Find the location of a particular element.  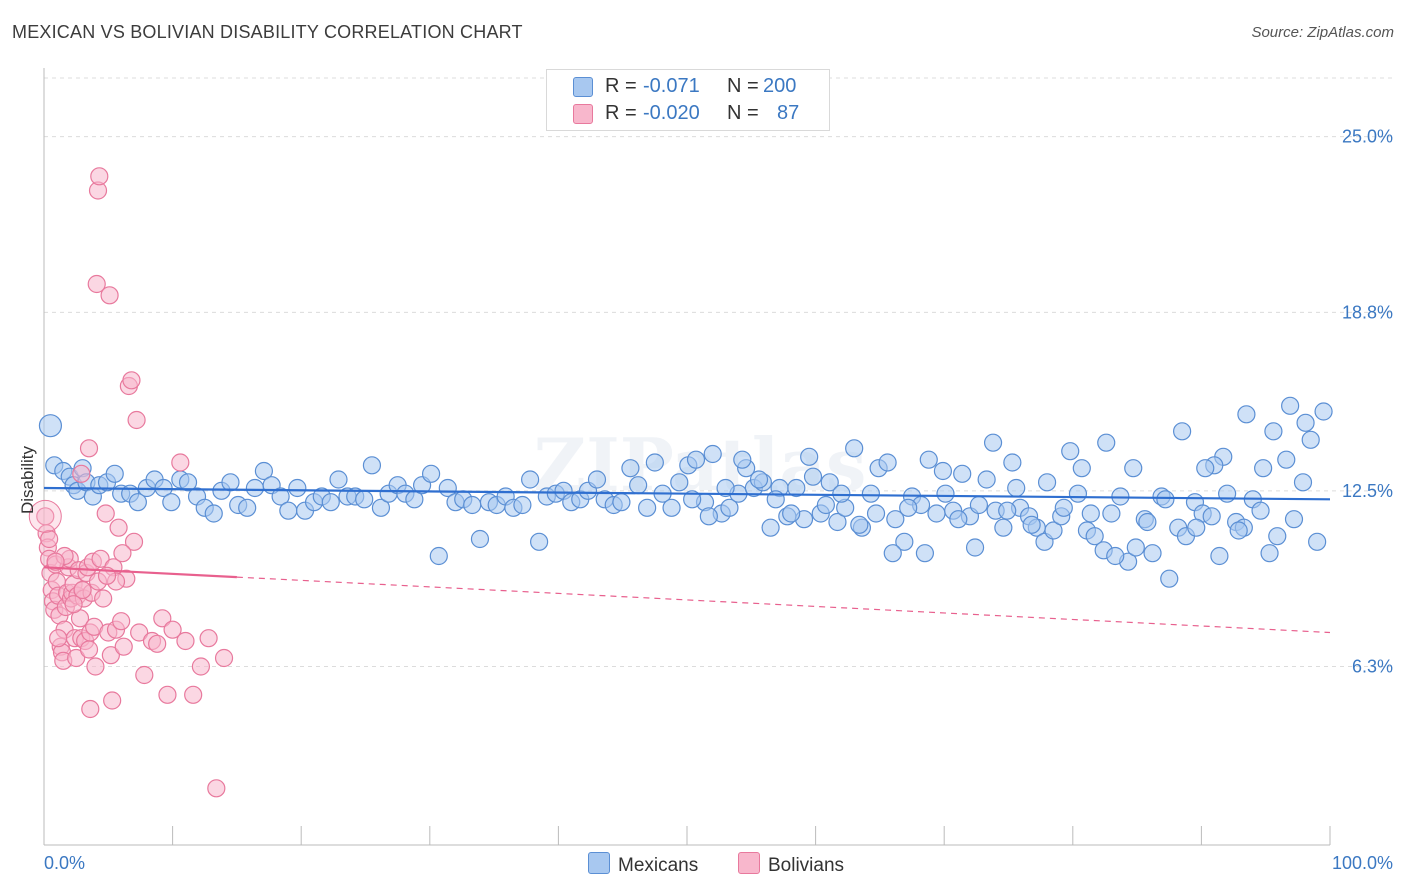

trendline-mexicans is located at coordinates (687, 493).